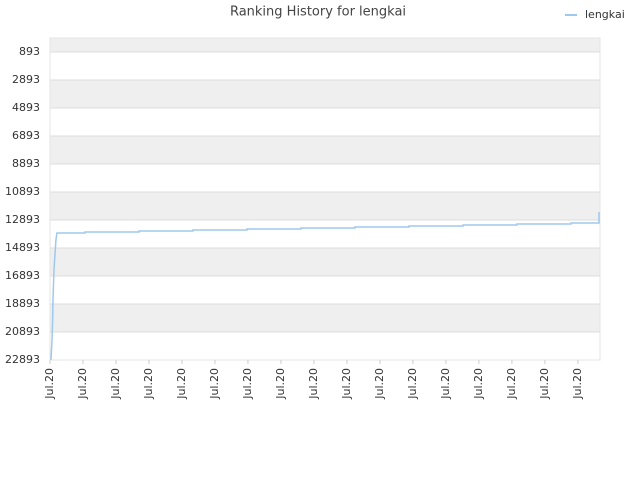  I want to click on y-tick-label: 12893, so click(22, 219).